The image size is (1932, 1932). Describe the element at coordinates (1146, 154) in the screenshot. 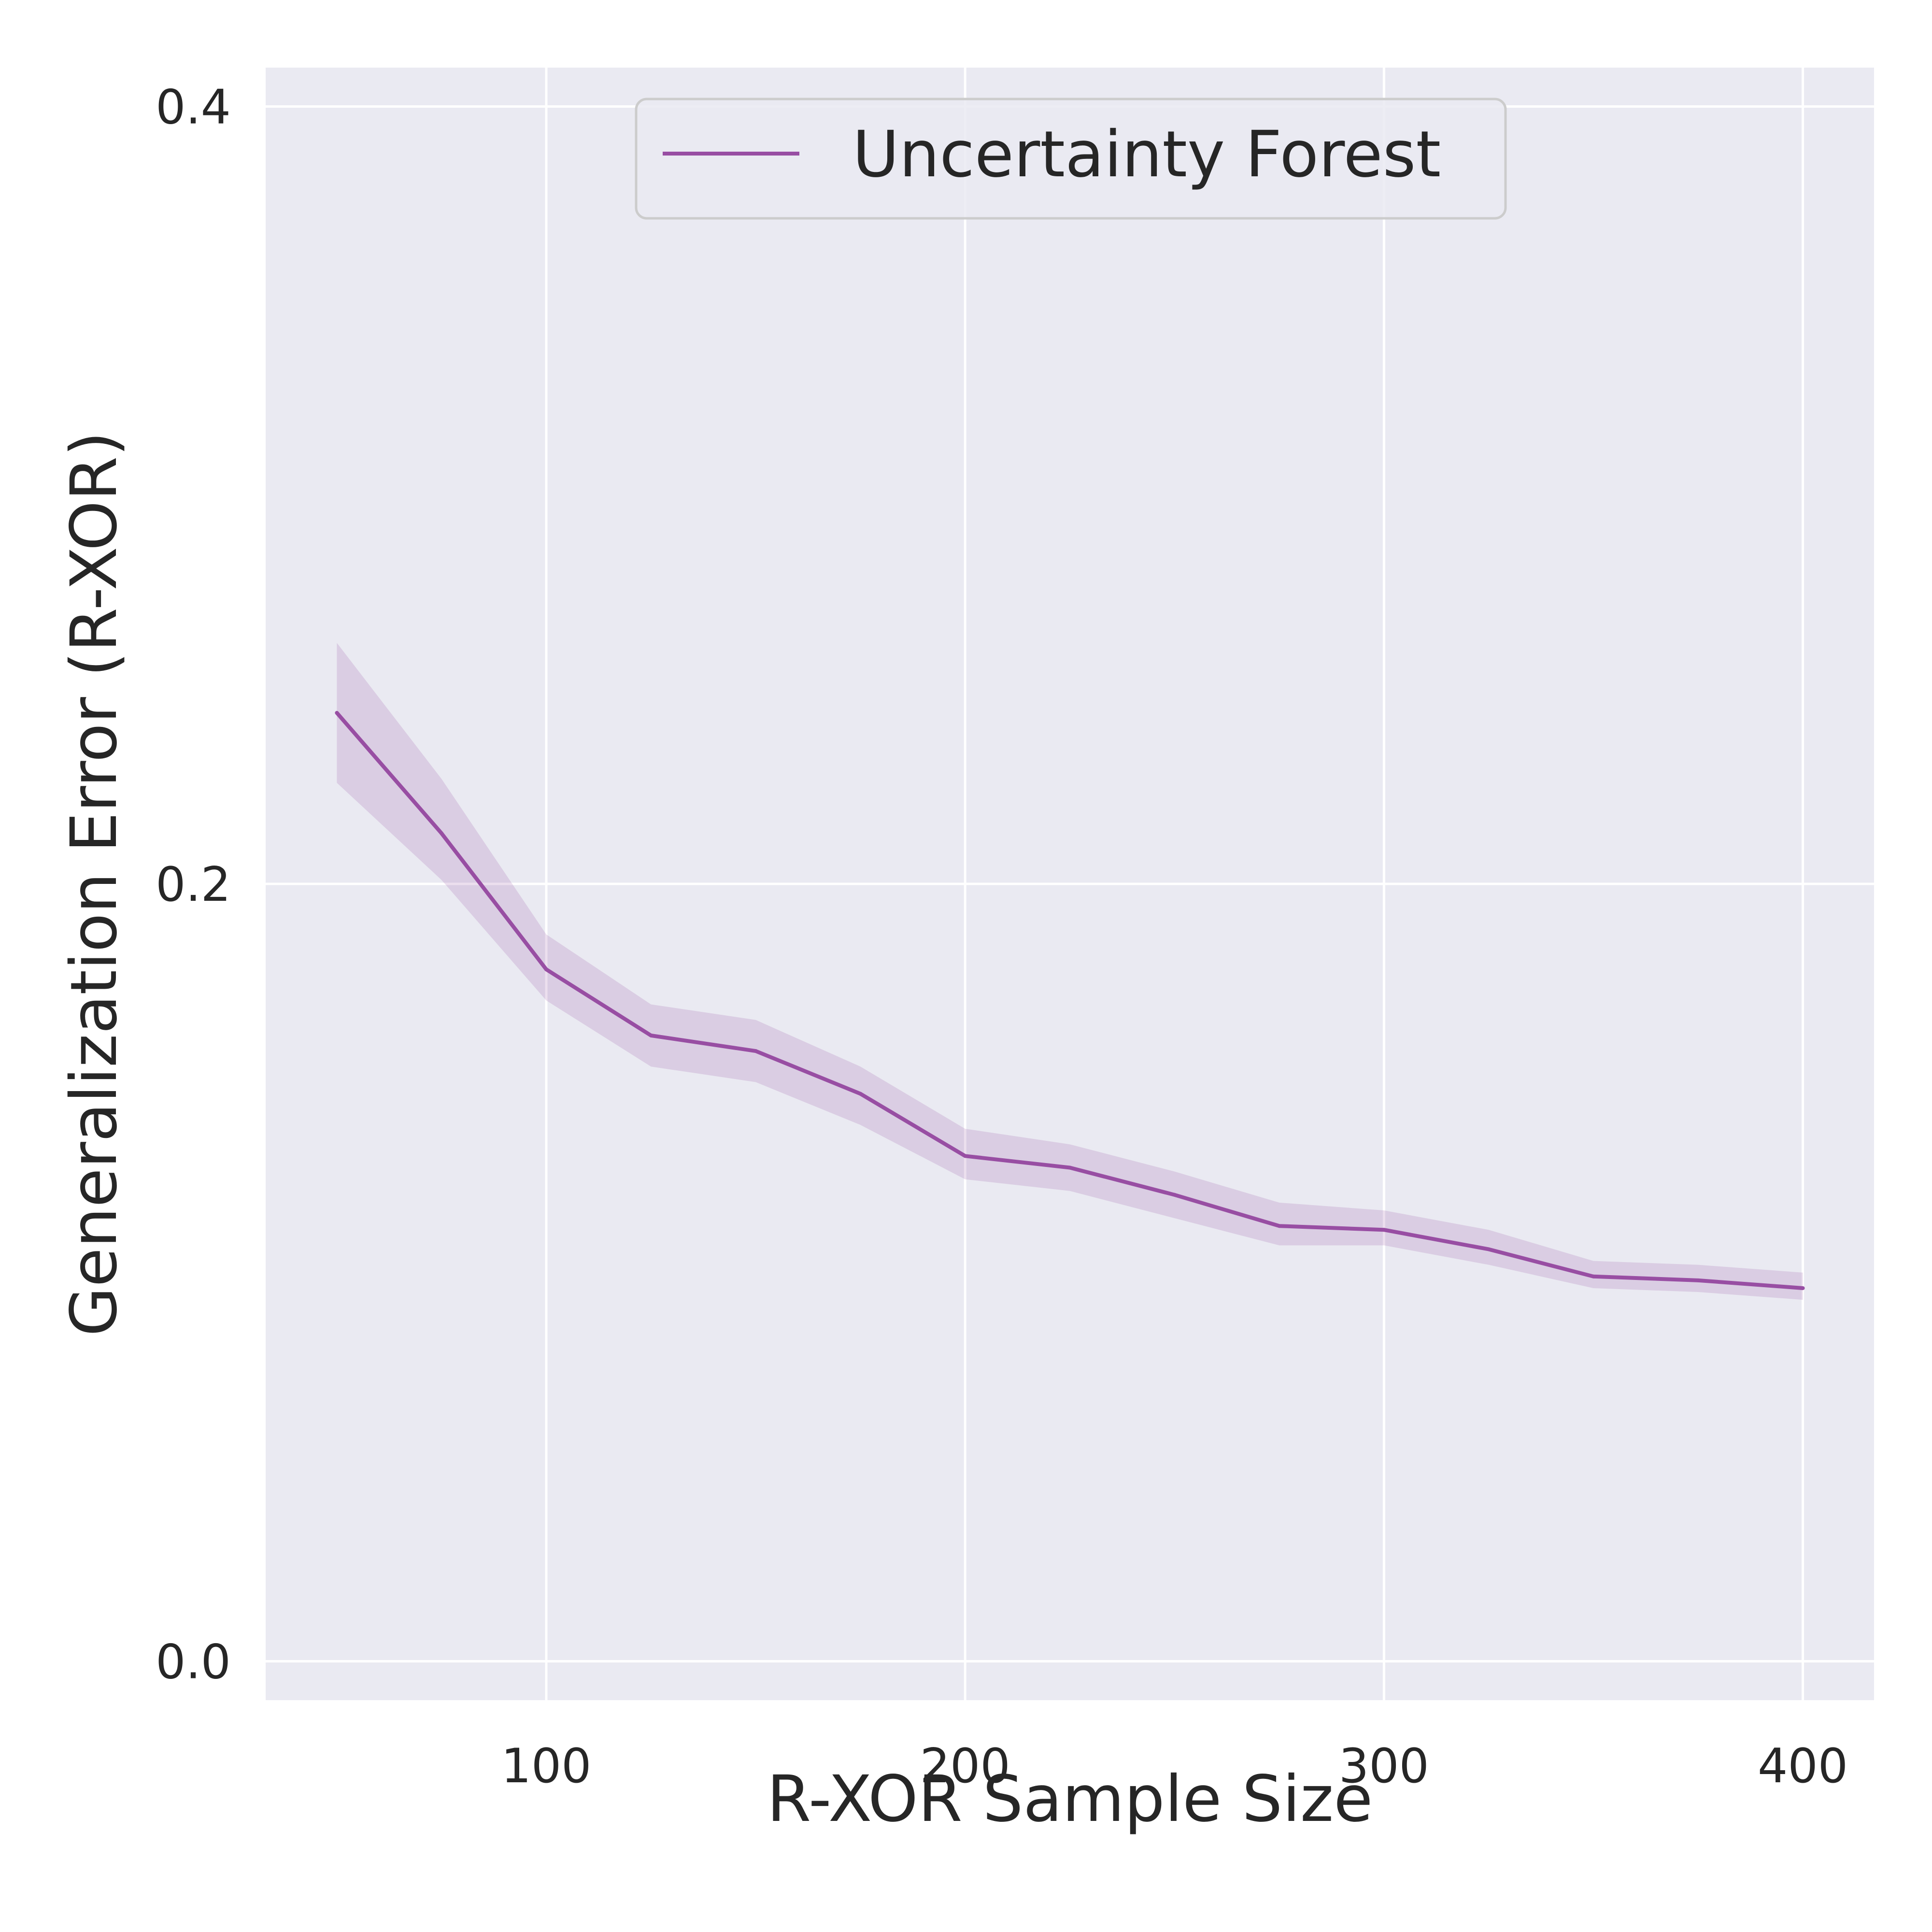

I see `legend-label: Uncertainty Forest` at that location.